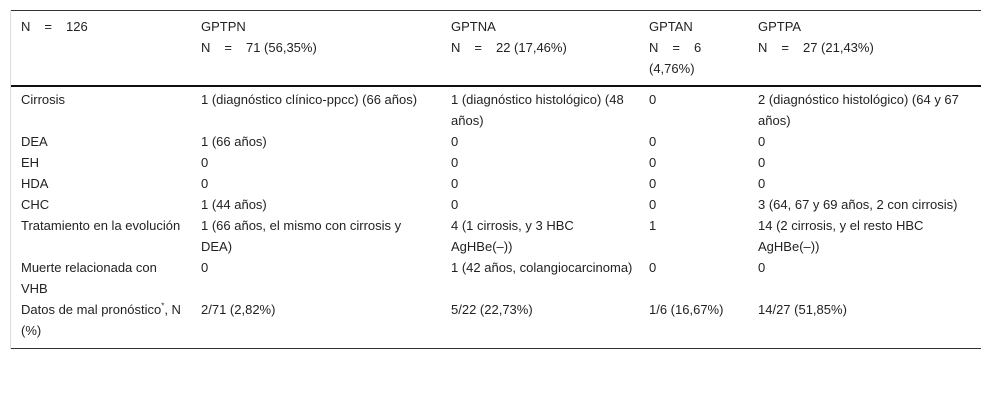 Image resolution: width=992 pixels, height=414 pixels. What do you see at coordinates (512, 236) in the screenshot?
I see `table-cell: 4 (1 cirrosis, y 3 HBC AgHBe(–))` at bounding box center [512, 236].